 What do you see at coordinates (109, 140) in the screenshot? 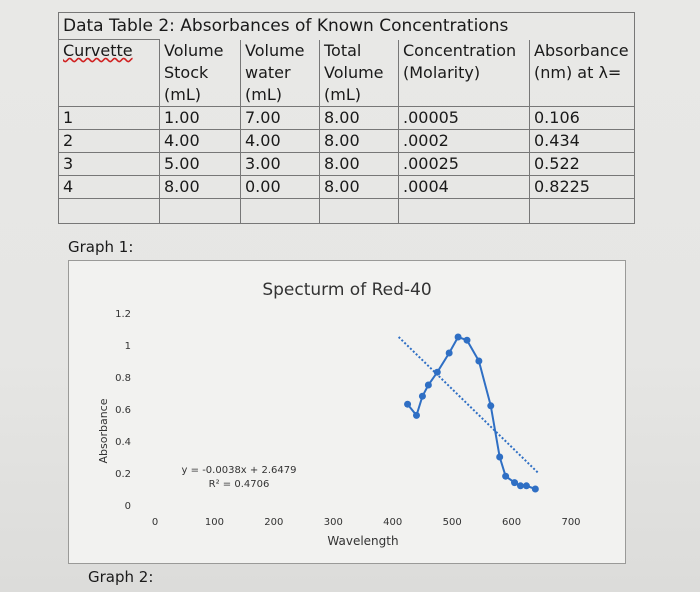
I see `table-cell: 2` at bounding box center [109, 140].